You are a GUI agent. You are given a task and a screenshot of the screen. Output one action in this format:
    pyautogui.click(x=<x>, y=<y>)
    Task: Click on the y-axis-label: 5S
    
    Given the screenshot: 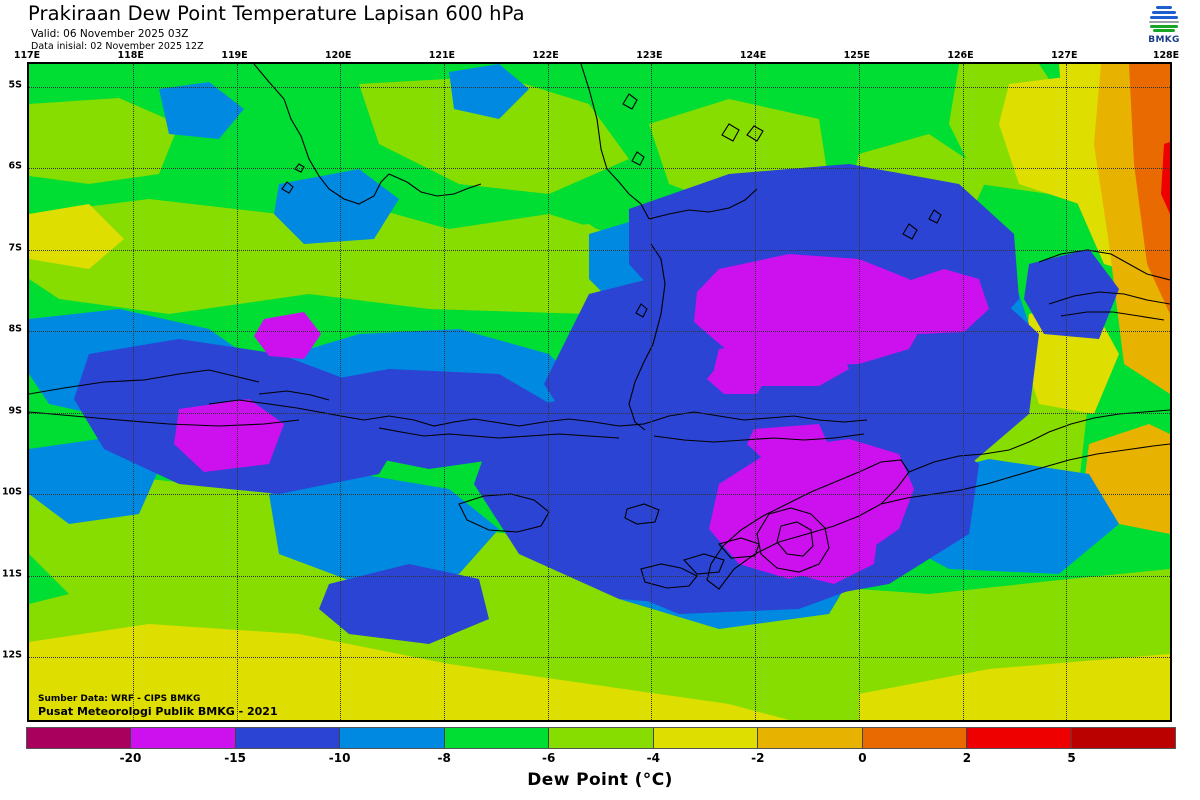 What is the action you would take?
    pyautogui.click(x=15, y=85)
    